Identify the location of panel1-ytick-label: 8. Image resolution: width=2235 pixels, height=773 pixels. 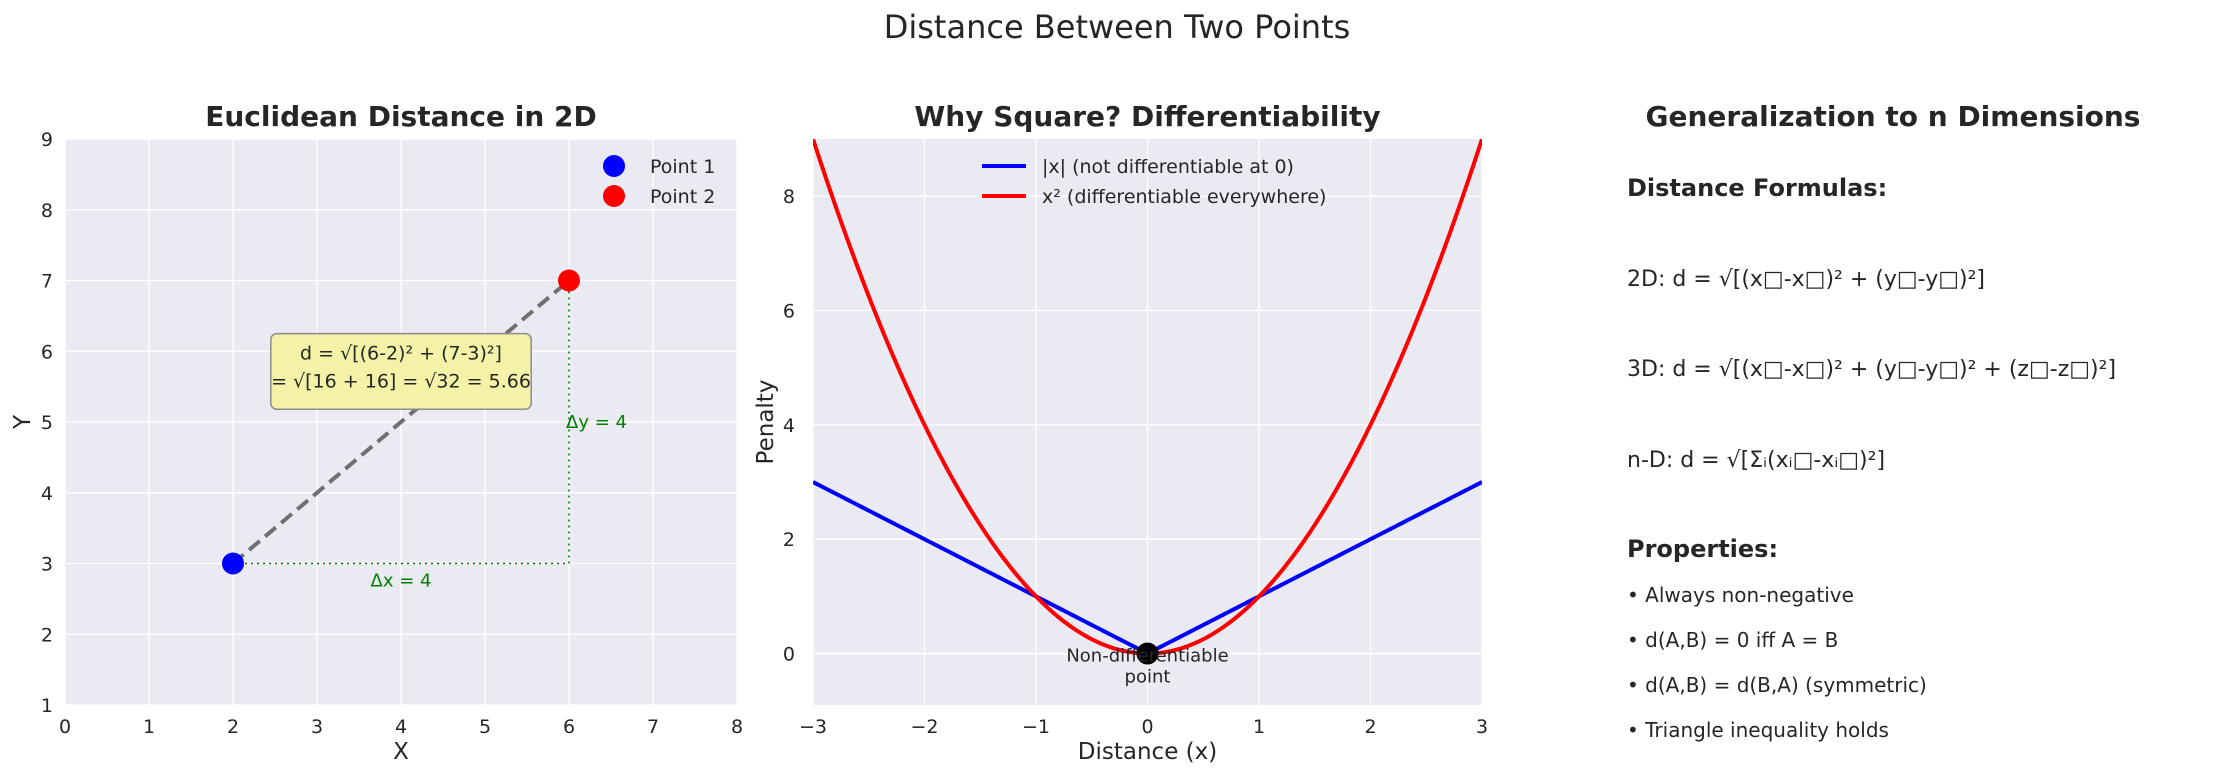
(47, 211).